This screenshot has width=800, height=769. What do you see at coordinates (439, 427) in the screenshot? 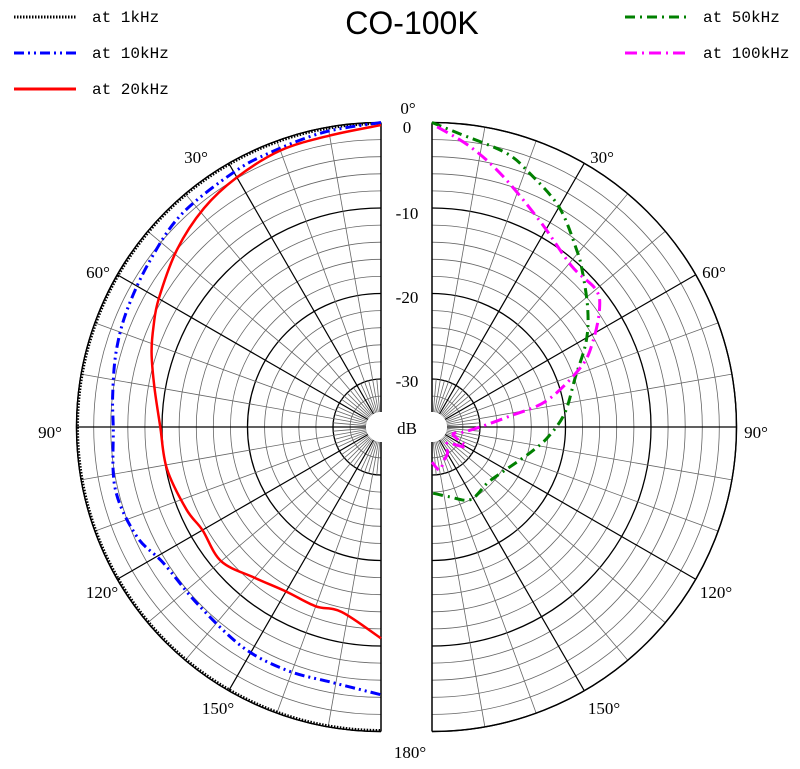
I see `center-hole-right` at bounding box center [439, 427].